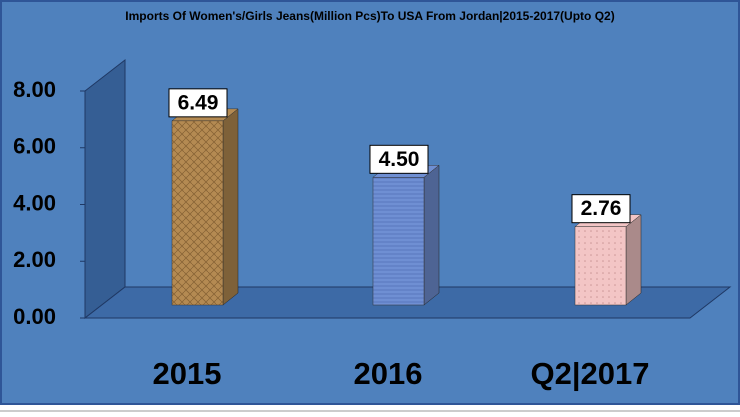  Describe the element at coordinates (590, 373) in the screenshot. I see `x-tick-label: Q2|2017` at that location.